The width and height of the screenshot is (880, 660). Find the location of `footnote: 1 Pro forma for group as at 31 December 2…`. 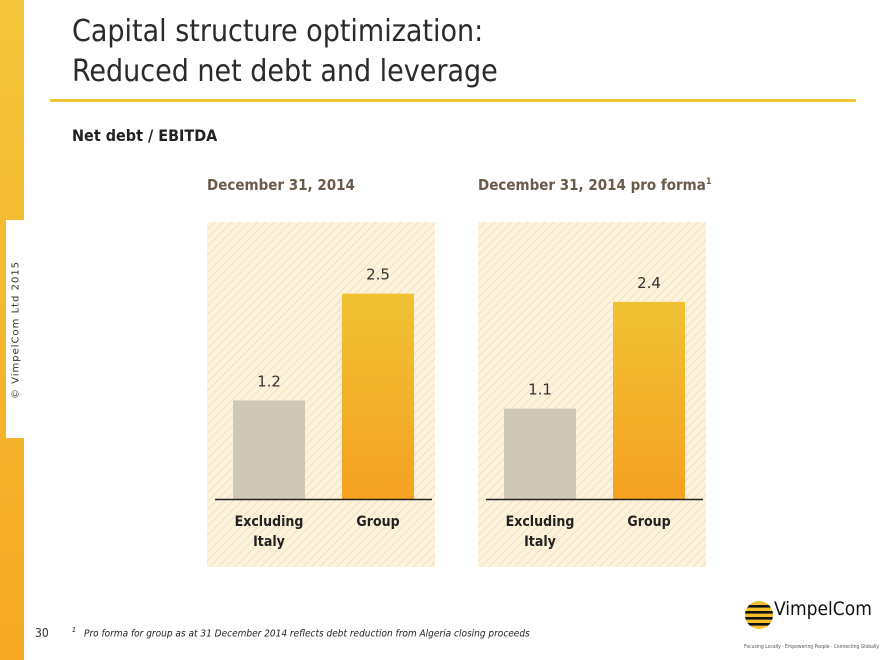

footnote: 1 Pro forma for group as at 31 December 2… is located at coordinates (301, 632).